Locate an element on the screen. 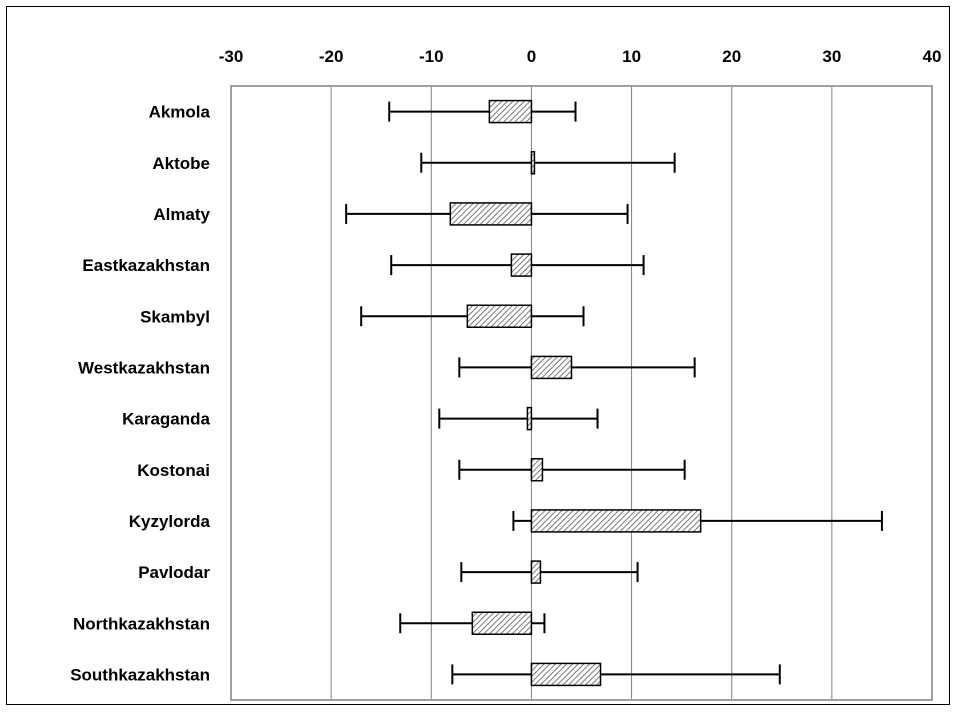 The height and width of the screenshot is (713, 958). category-label: Northkazakhstan is located at coordinates (141, 623).